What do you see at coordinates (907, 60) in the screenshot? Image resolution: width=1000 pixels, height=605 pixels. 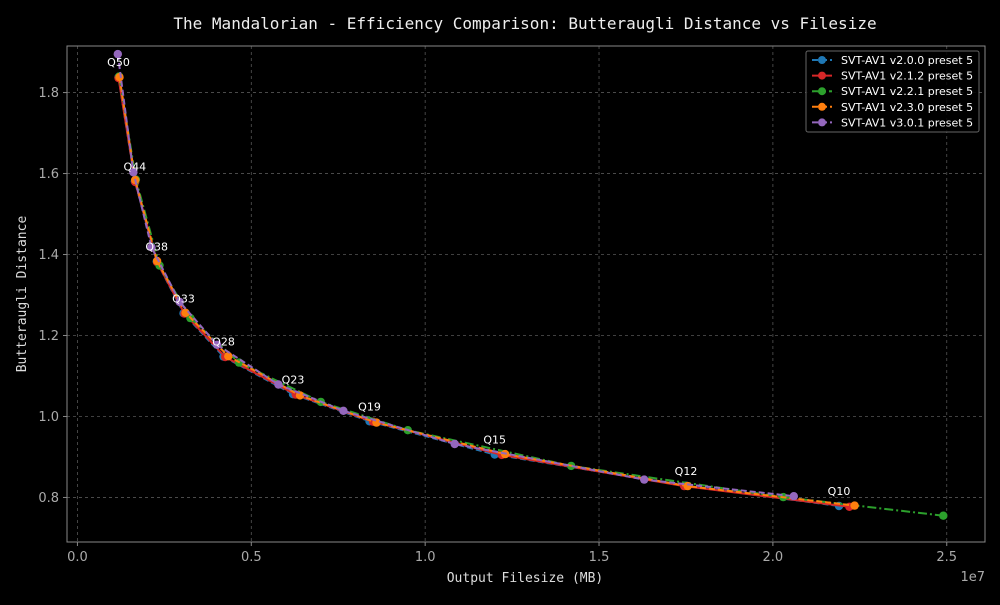 I see `legend-label: SVT-AV1 v2.0.0 preset 5` at bounding box center [907, 60].